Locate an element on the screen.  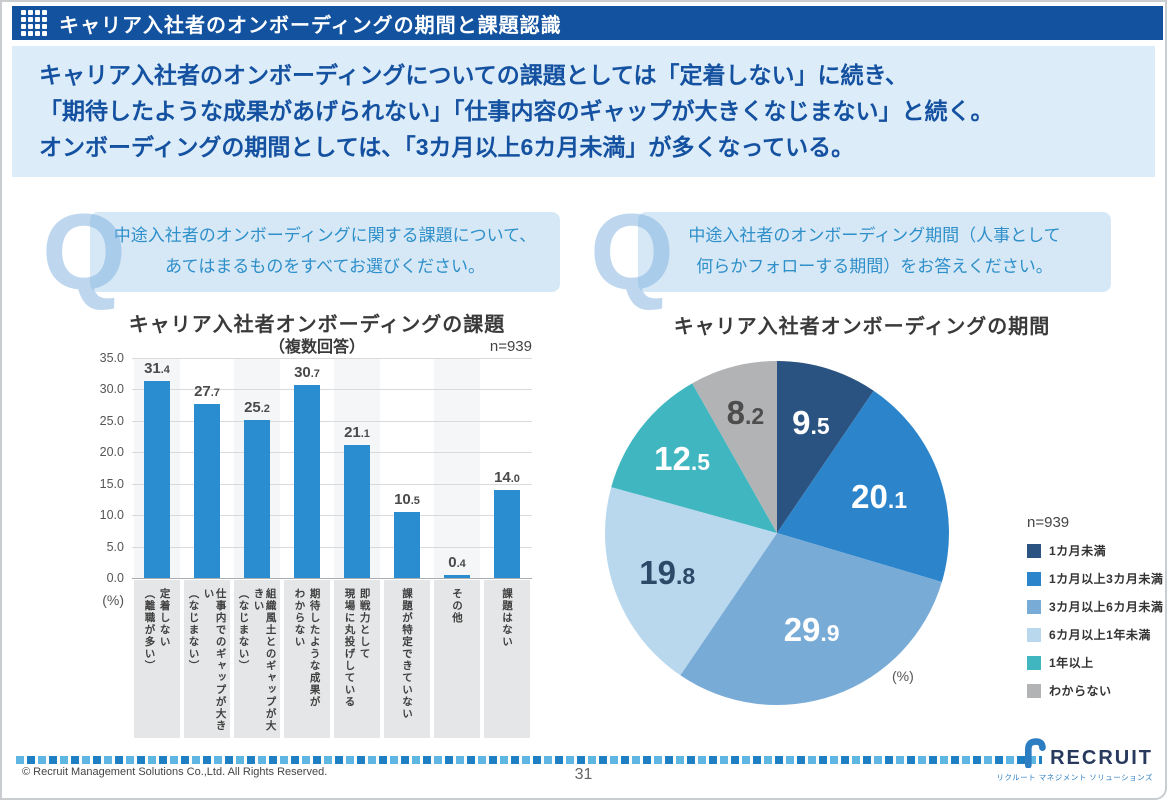
bar-chart-y-axis: 35.0 30.0 25.0 20.0 15.0 10.0 5.0 0.0 is located at coordinates (99, 468).